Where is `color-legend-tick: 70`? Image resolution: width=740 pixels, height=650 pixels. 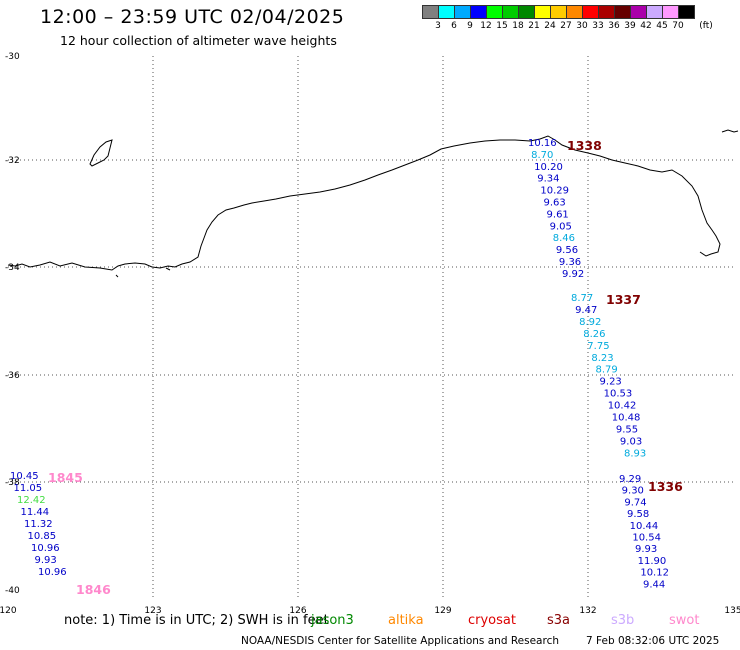
color-legend-tick: 70 is located at coordinates (678, 26).